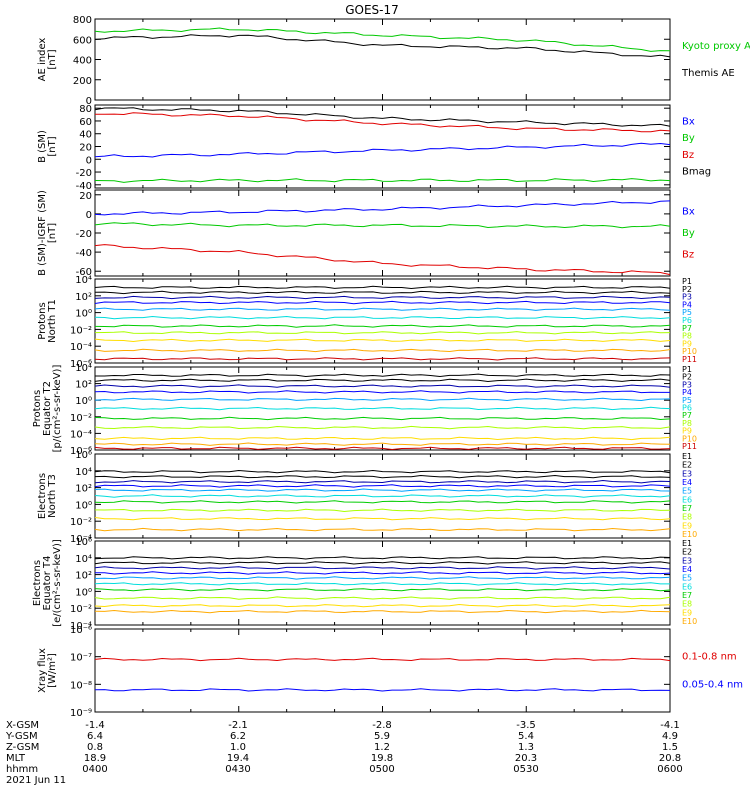 The image size is (750, 800). What do you see at coordinates (382, 747) in the screenshot?
I see `footer-value: 1.2` at bounding box center [382, 747].